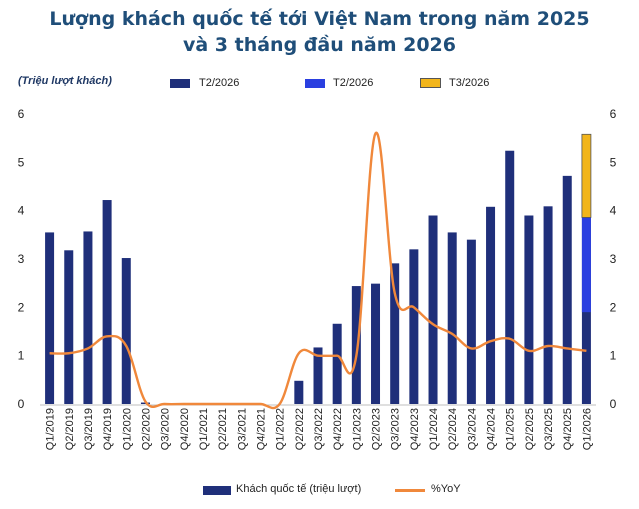 This screenshot has width=639, height=509. What do you see at coordinates (21, 404) in the screenshot?
I see `y-tick-left: 0` at bounding box center [21, 404].